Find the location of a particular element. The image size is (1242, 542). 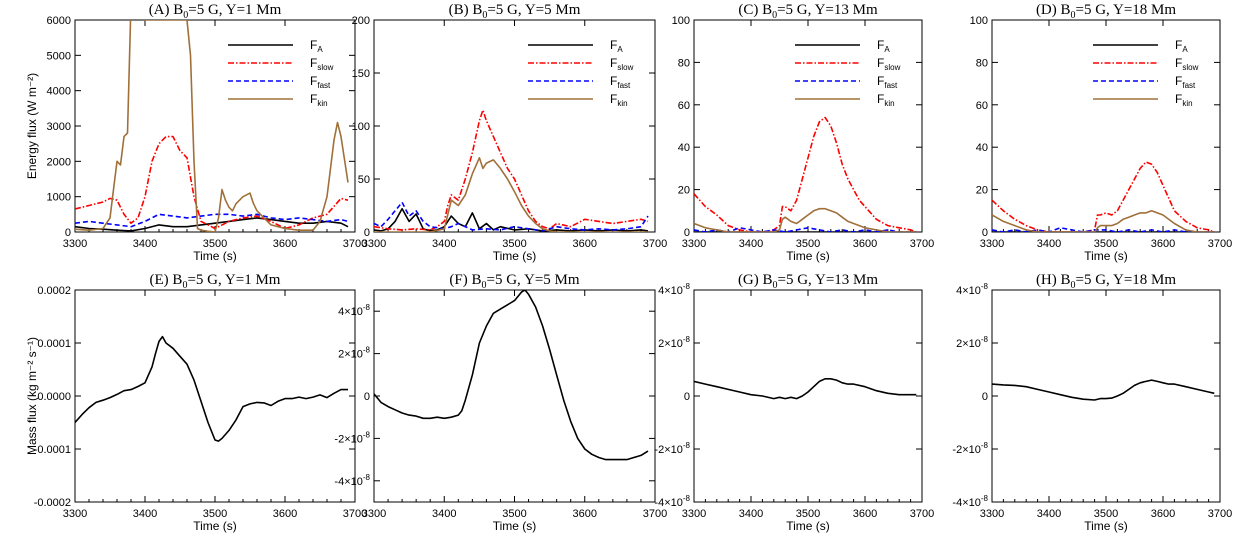

panel-title: (C) B0=5 G, Y=13 Mm is located at coordinates (808, 11).